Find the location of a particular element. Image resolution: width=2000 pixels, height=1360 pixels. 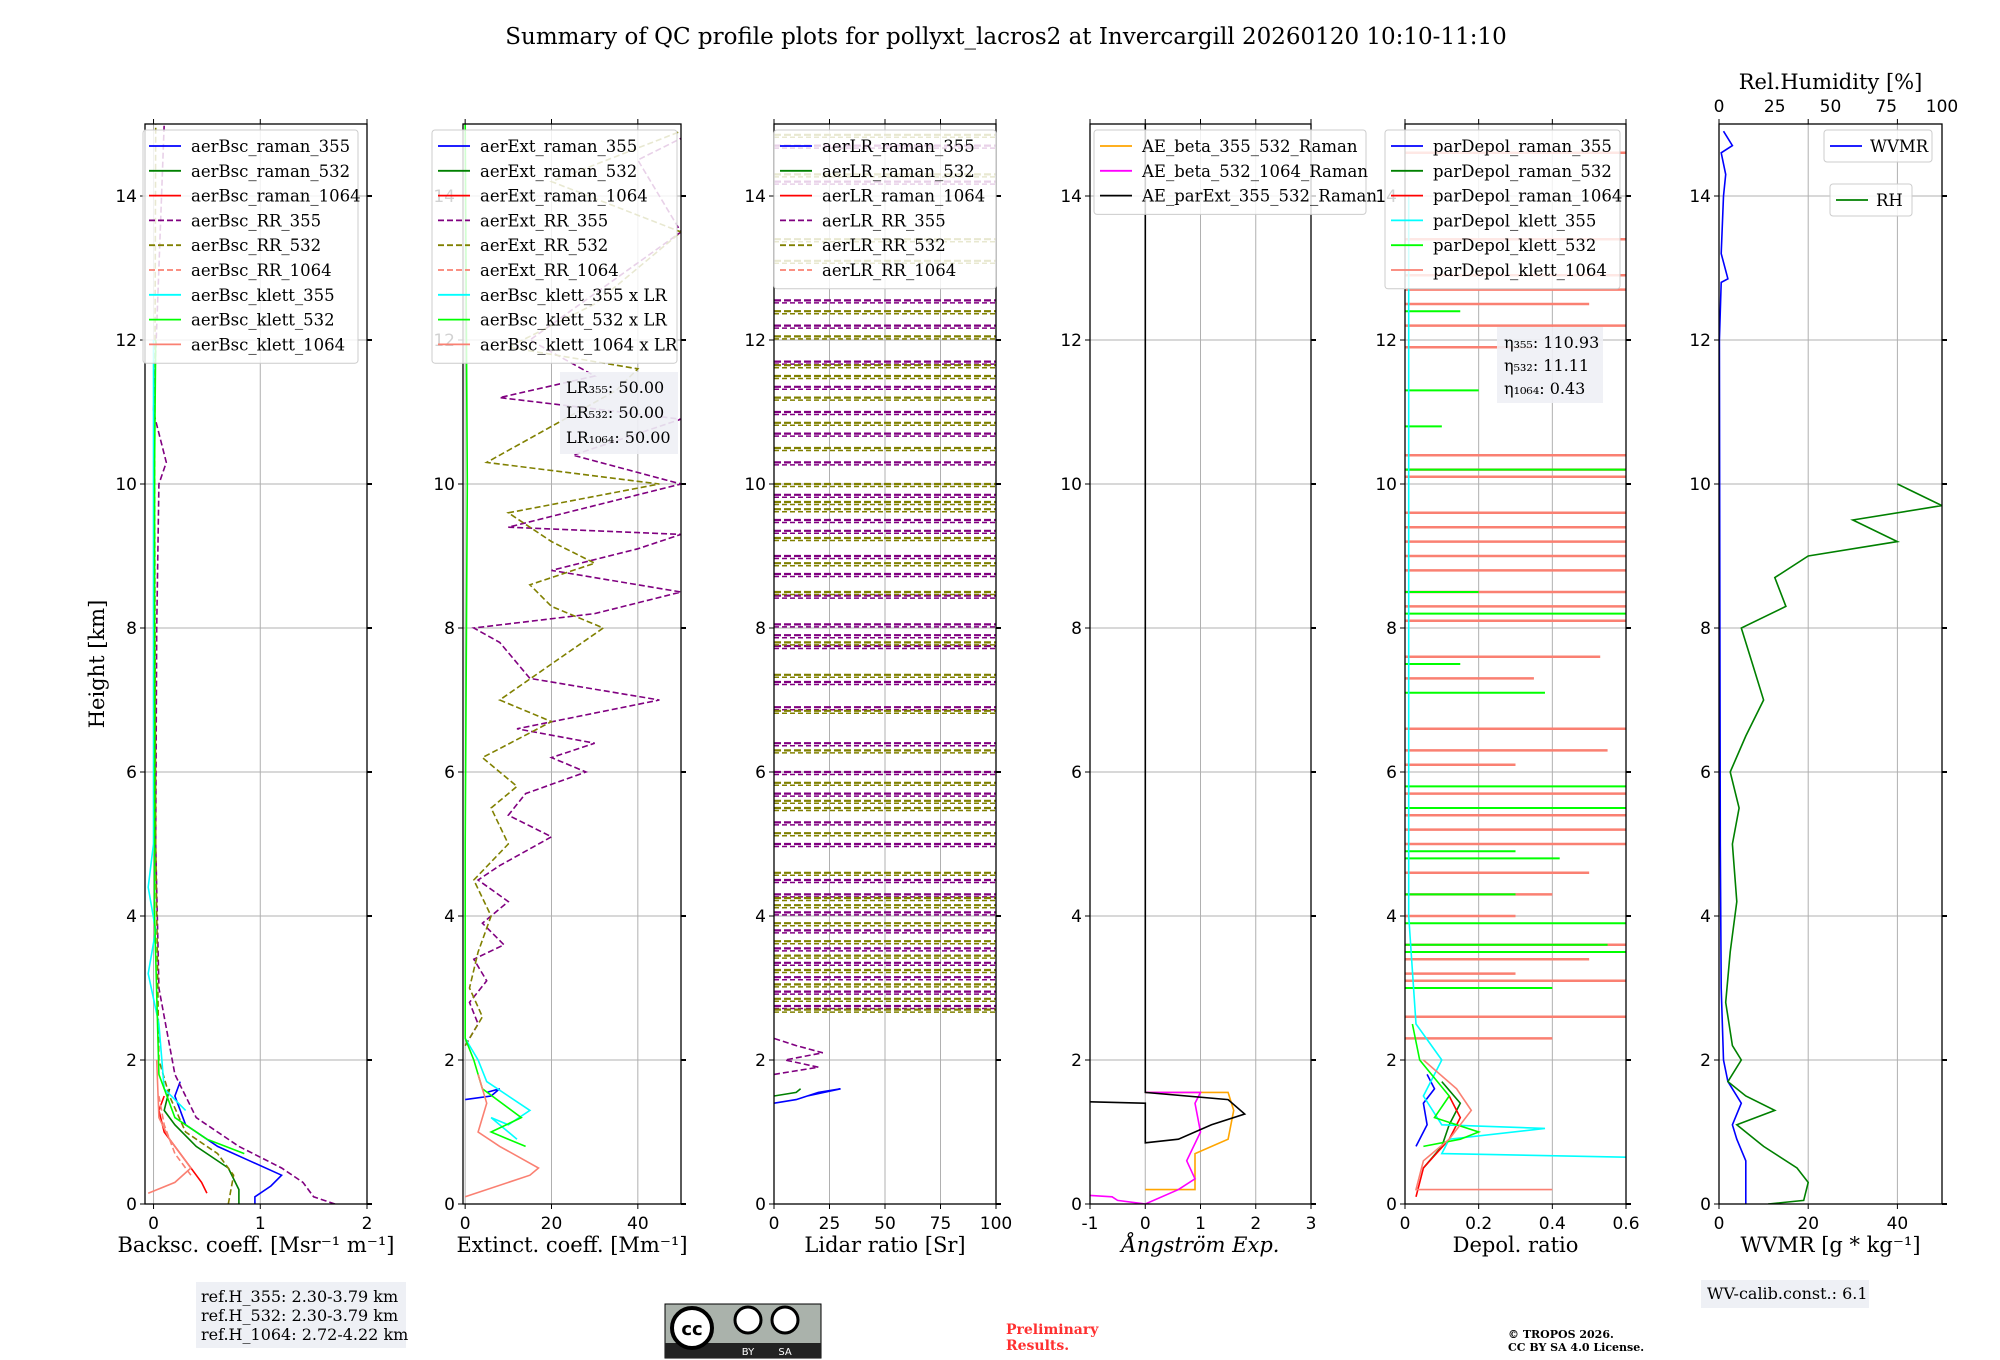

legend-label: aerBsc_raman_1064 is located at coordinates (276, 196).